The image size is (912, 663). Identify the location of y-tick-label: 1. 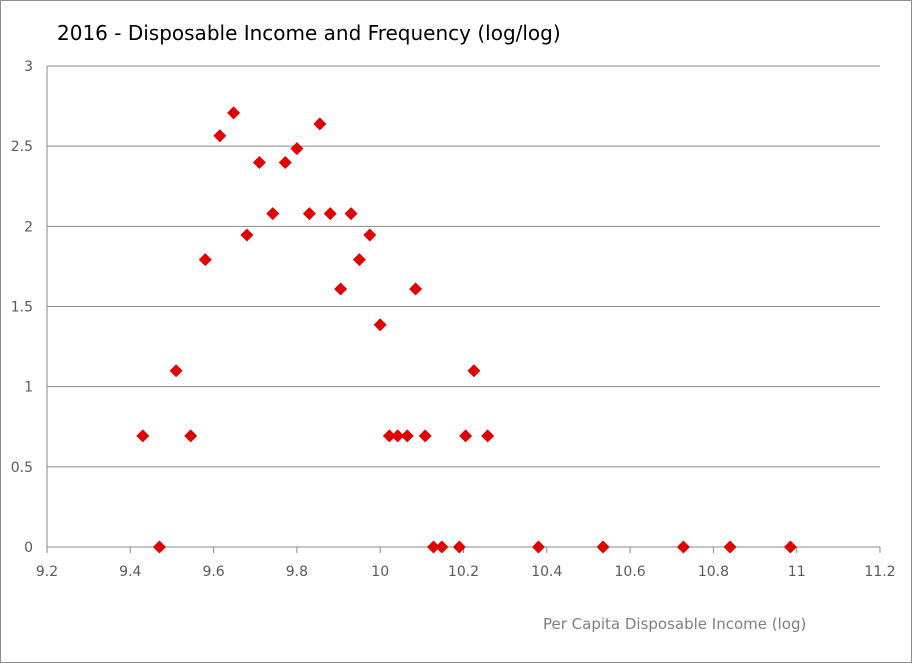
(28, 388).